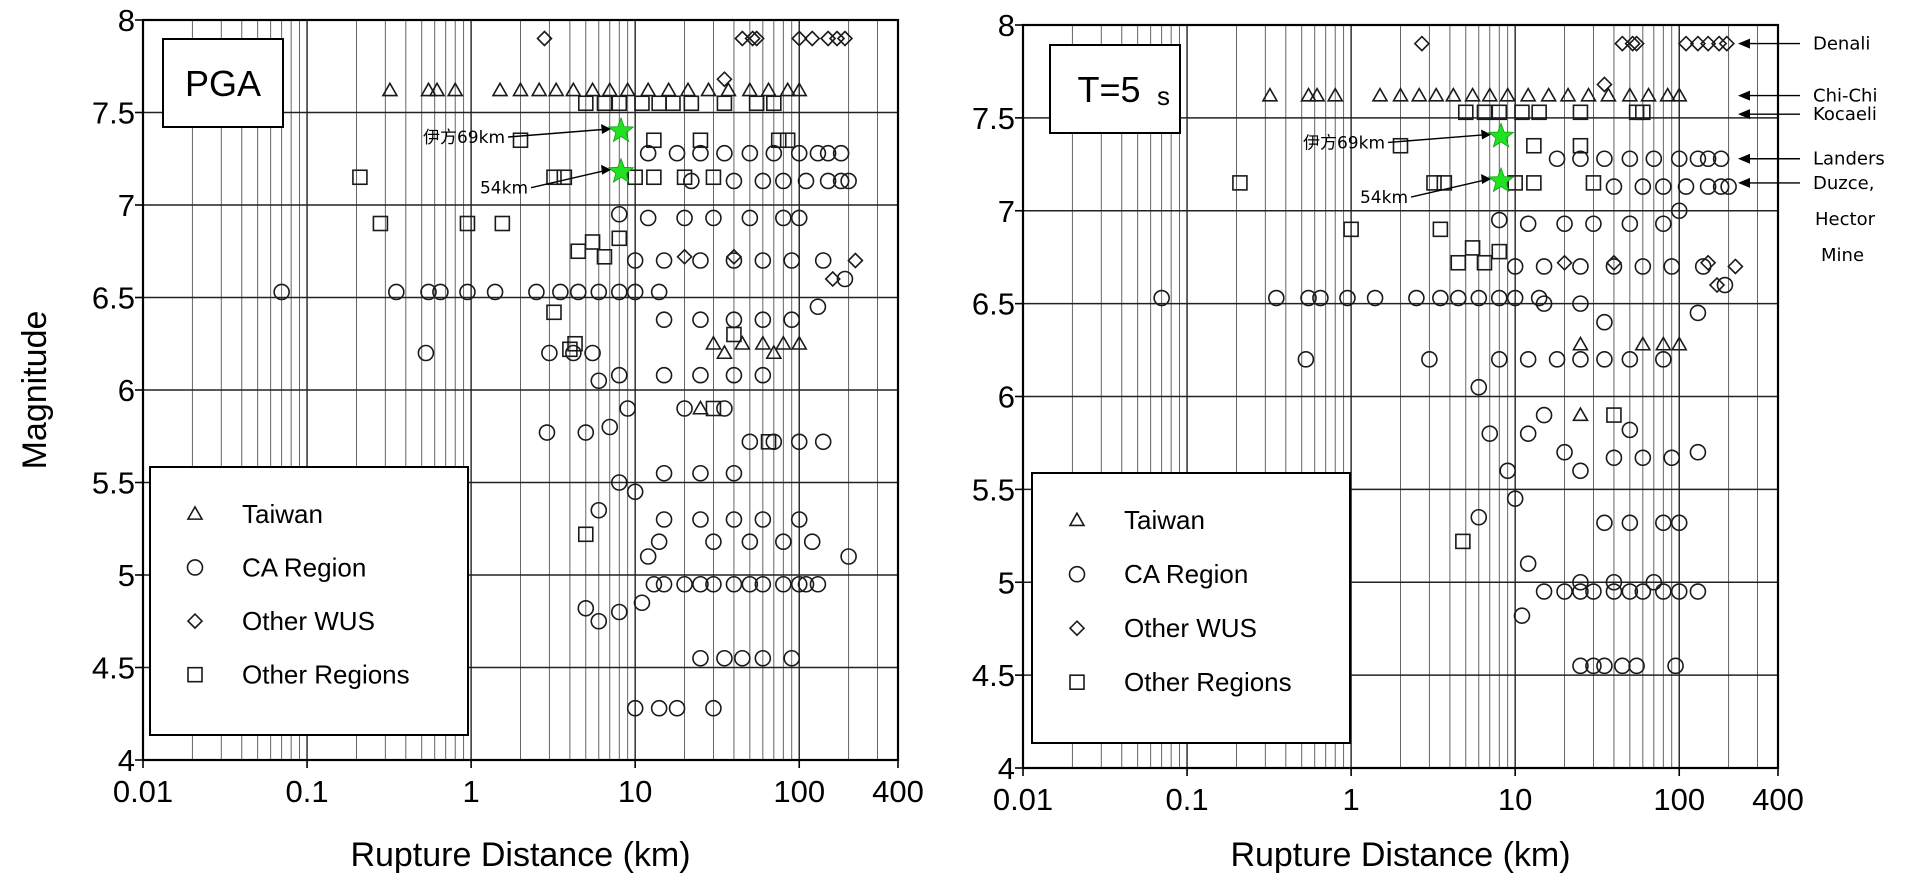 This screenshot has width=1916, height=880. What do you see at coordinates (1190, 628) in the screenshot?
I see `legend-label: Other WUS` at bounding box center [1190, 628].